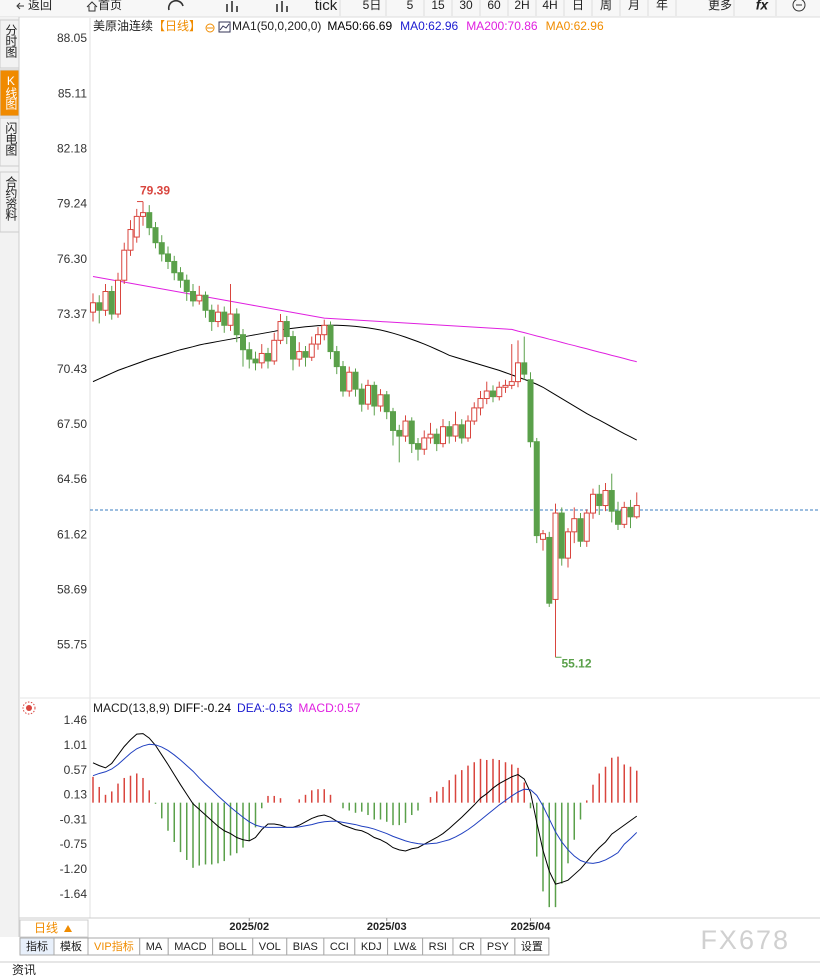 Image resolution: width=820 pixels, height=977 pixels. What do you see at coordinates (372, 6) in the screenshot?
I see `toolbar-button: 5日` at bounding box center [372, 6].